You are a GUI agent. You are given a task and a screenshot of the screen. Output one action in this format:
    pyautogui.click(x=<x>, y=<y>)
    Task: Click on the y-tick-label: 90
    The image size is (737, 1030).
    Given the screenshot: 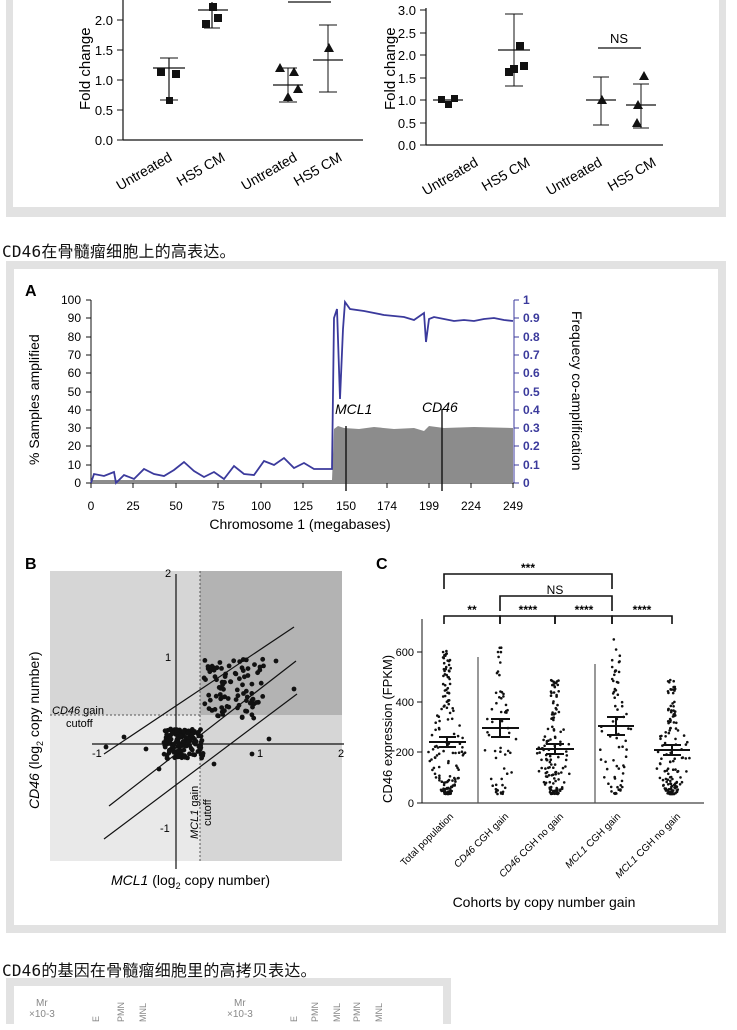 What is the action you would take?
    pyautogui.click(x=75, y=318)
    